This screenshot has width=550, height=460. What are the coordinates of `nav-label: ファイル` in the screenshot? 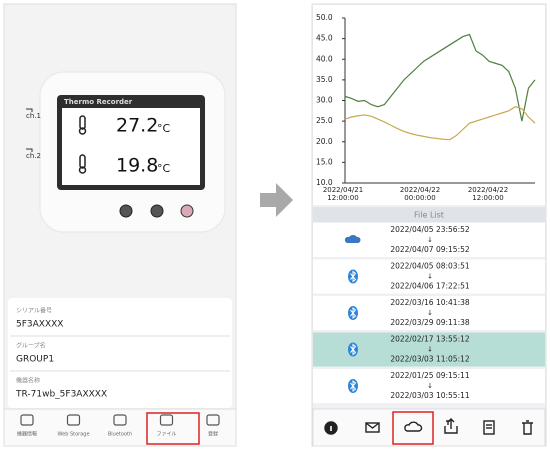 It's located at (166, 435).